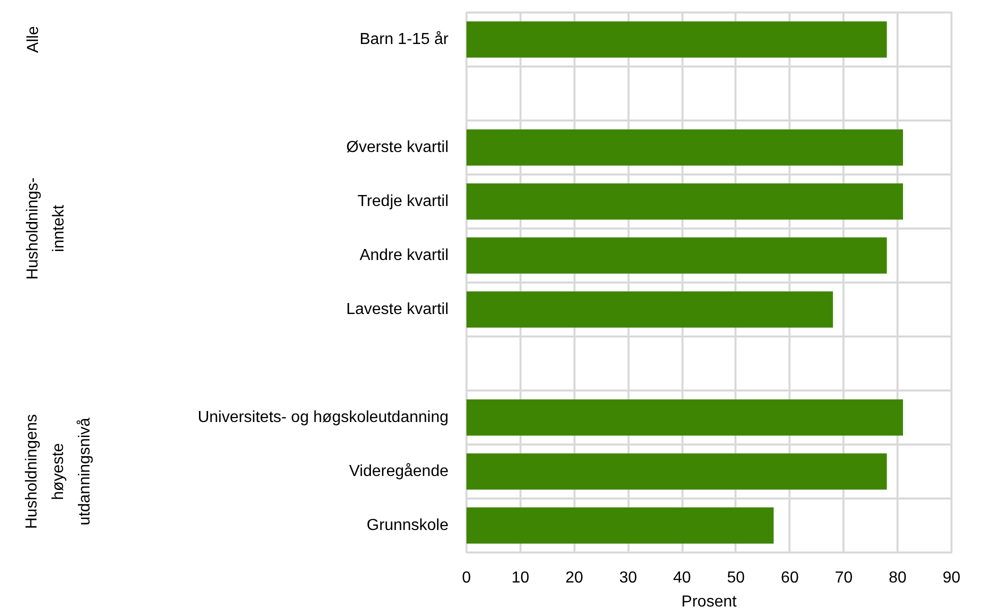 The image size is (983, 613). Describe the element at coordinates (405, 39) in the screenshot. I see `y-tick-label: Barn 1-15 år` at that location.